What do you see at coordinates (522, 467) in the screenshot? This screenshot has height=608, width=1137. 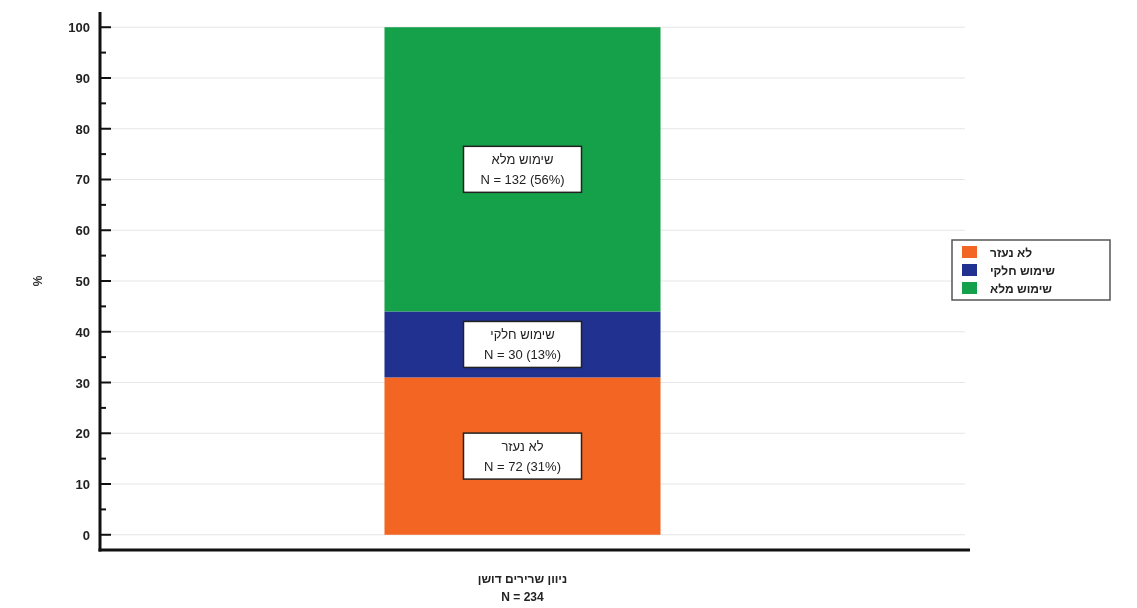 I see `data-label: N = 72 (31%)` at bounding box center [522, 467].